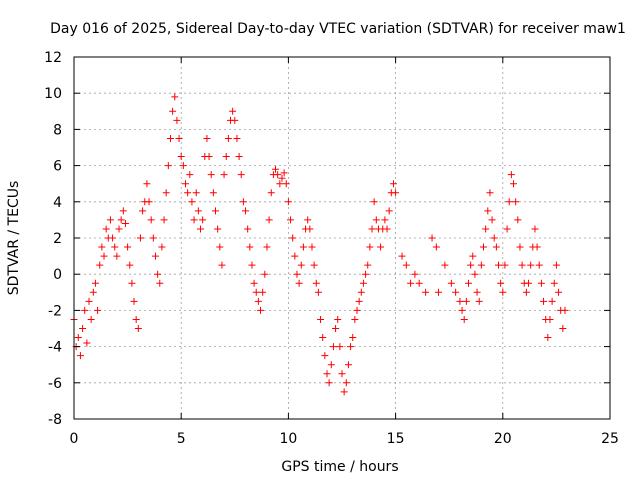  Describe the element at coordinates (610, 439) in the screenshot. I see `x-tick-label: 25` at that location.